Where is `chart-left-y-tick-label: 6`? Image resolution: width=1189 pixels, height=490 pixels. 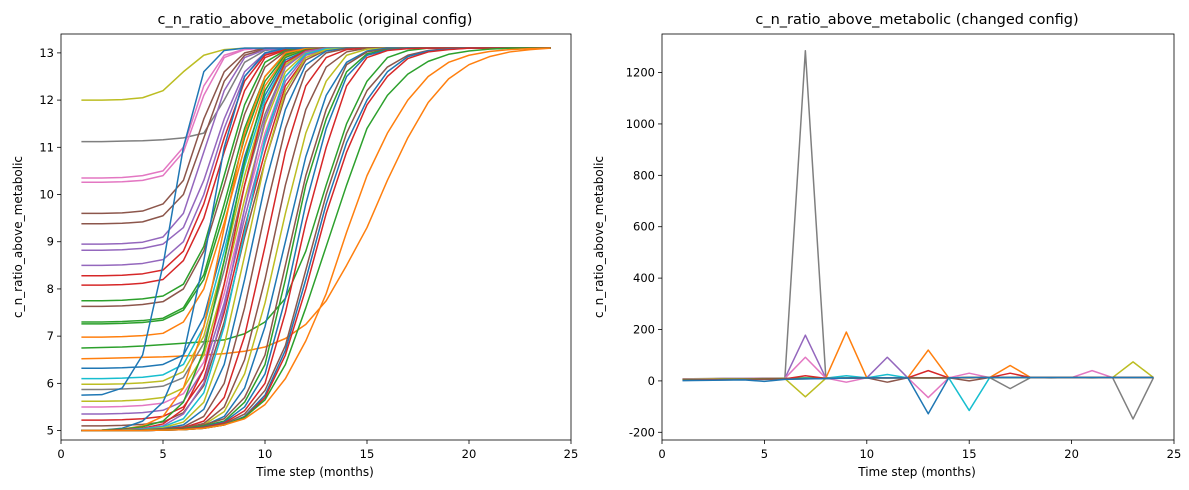
chart-left-y-tick-label: 6 is located at coordinates (50, 383).